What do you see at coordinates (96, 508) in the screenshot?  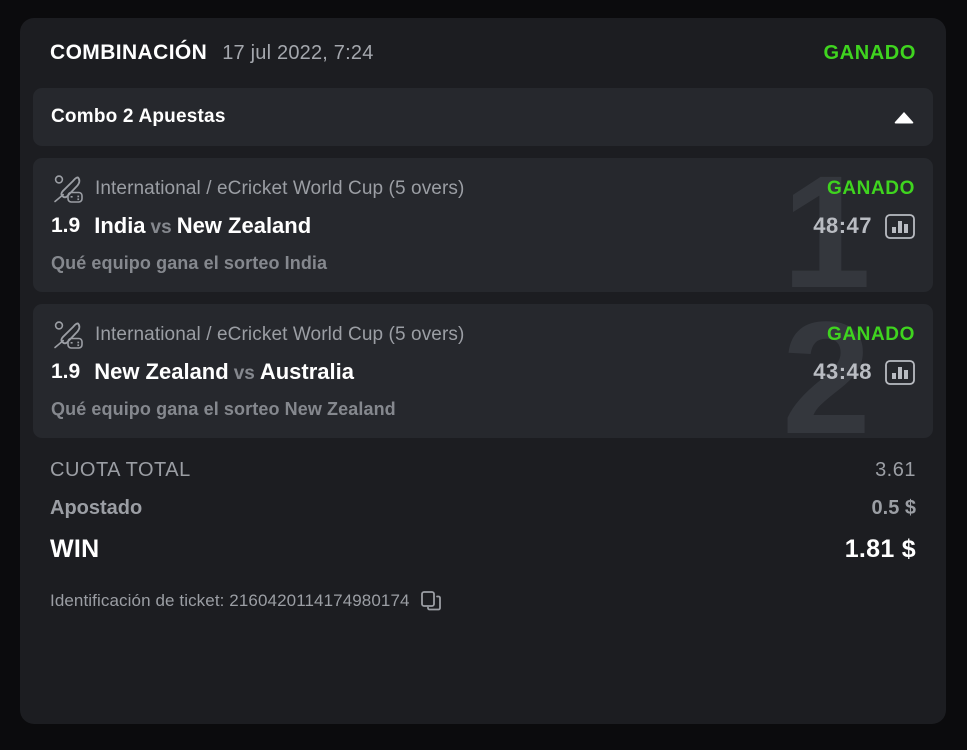 I see `stake-label: Apostado` at bounding box center [96, 508].